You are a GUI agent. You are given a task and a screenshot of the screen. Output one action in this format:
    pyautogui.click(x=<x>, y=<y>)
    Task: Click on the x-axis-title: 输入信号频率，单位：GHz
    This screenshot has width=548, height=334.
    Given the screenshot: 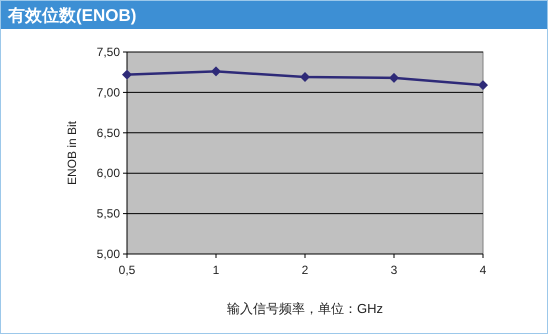 What is the action you would take?
    pyautogui.click(x=305, y=308)
    